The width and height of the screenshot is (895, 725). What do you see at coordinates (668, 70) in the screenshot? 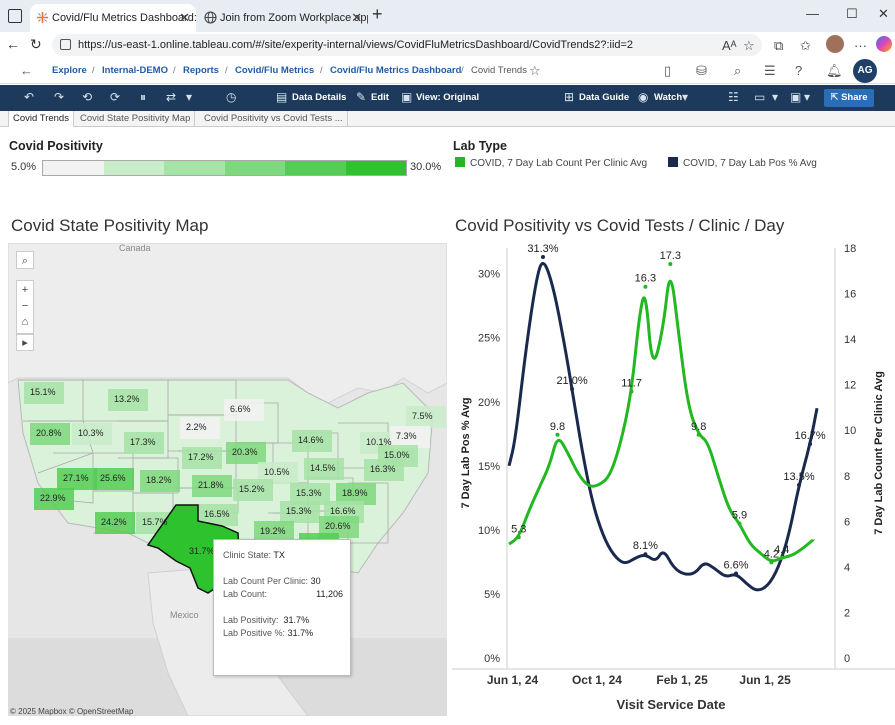
I see `mobile-view-icon: ▯` at bounding box center [668, 70].